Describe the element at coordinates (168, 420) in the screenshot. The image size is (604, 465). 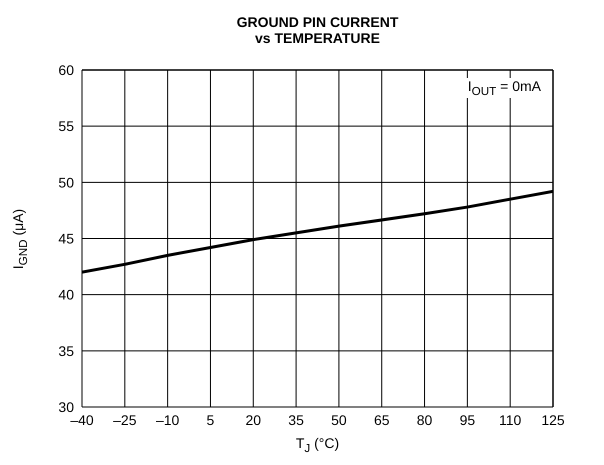
I see `x-tick-label: –10` at that location.